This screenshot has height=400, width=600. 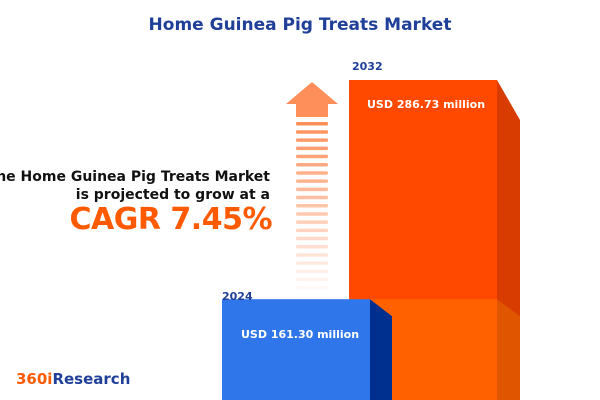 What do you see at coordinates (73, 379) in the screenshot?
I see `logo: 360iResearch` at bounding box center [73, 379].